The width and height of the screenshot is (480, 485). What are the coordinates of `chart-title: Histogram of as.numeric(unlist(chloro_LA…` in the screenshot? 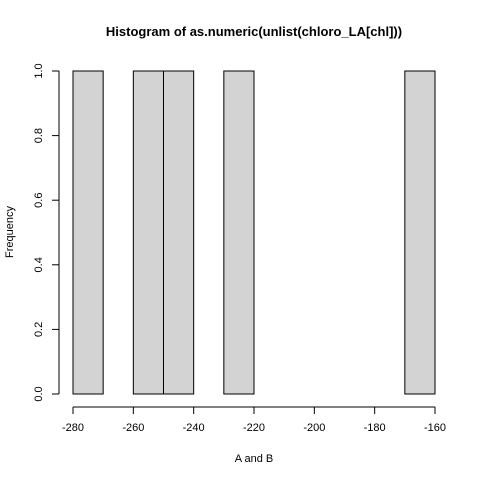 It's located at (254, 31).